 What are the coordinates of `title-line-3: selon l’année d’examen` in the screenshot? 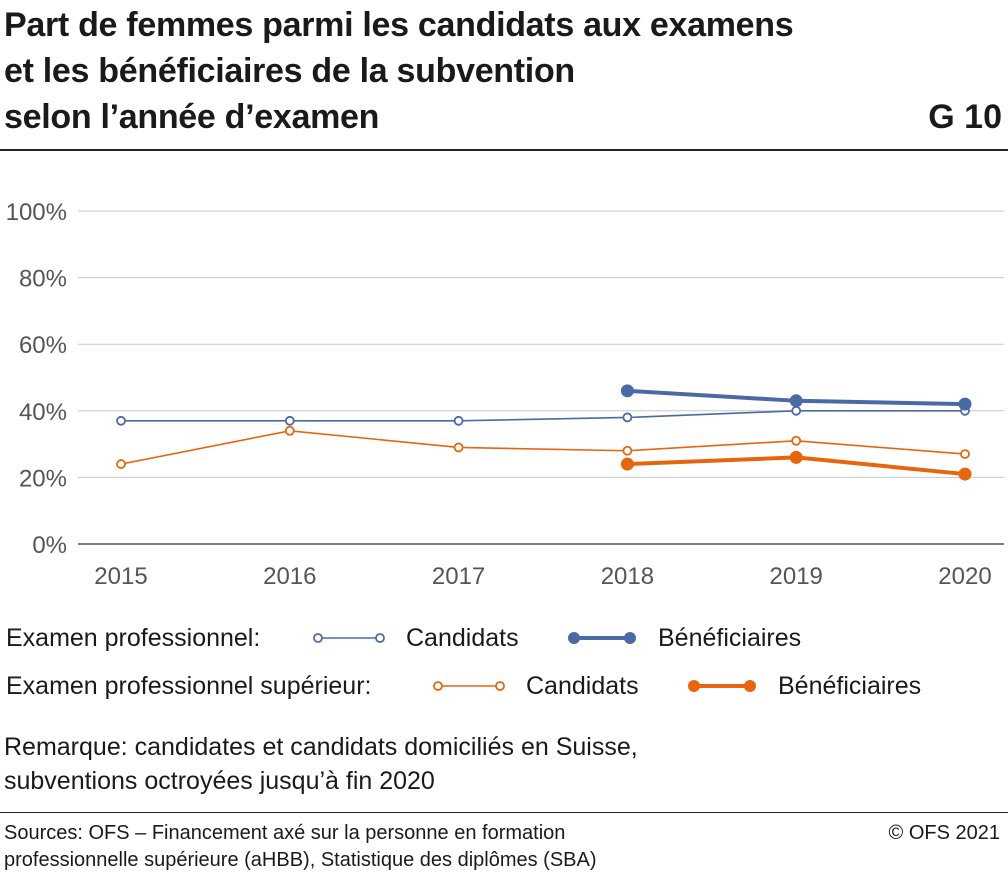 It's located at (192, 117).